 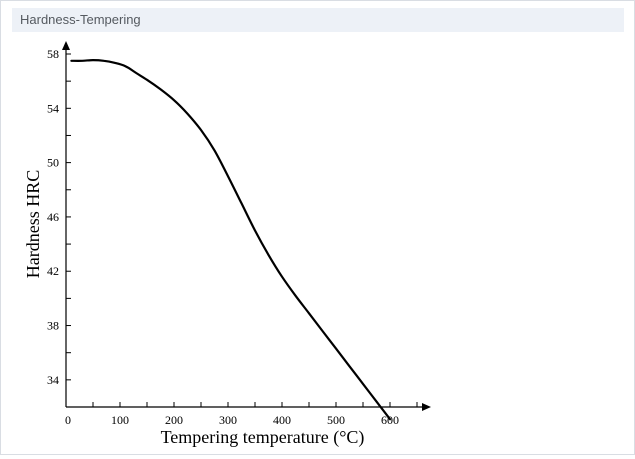 What do you see at coordinates (53, 163) in the screenshot?
I see `y-tick-label: 50` at bounding box center [53, 163].